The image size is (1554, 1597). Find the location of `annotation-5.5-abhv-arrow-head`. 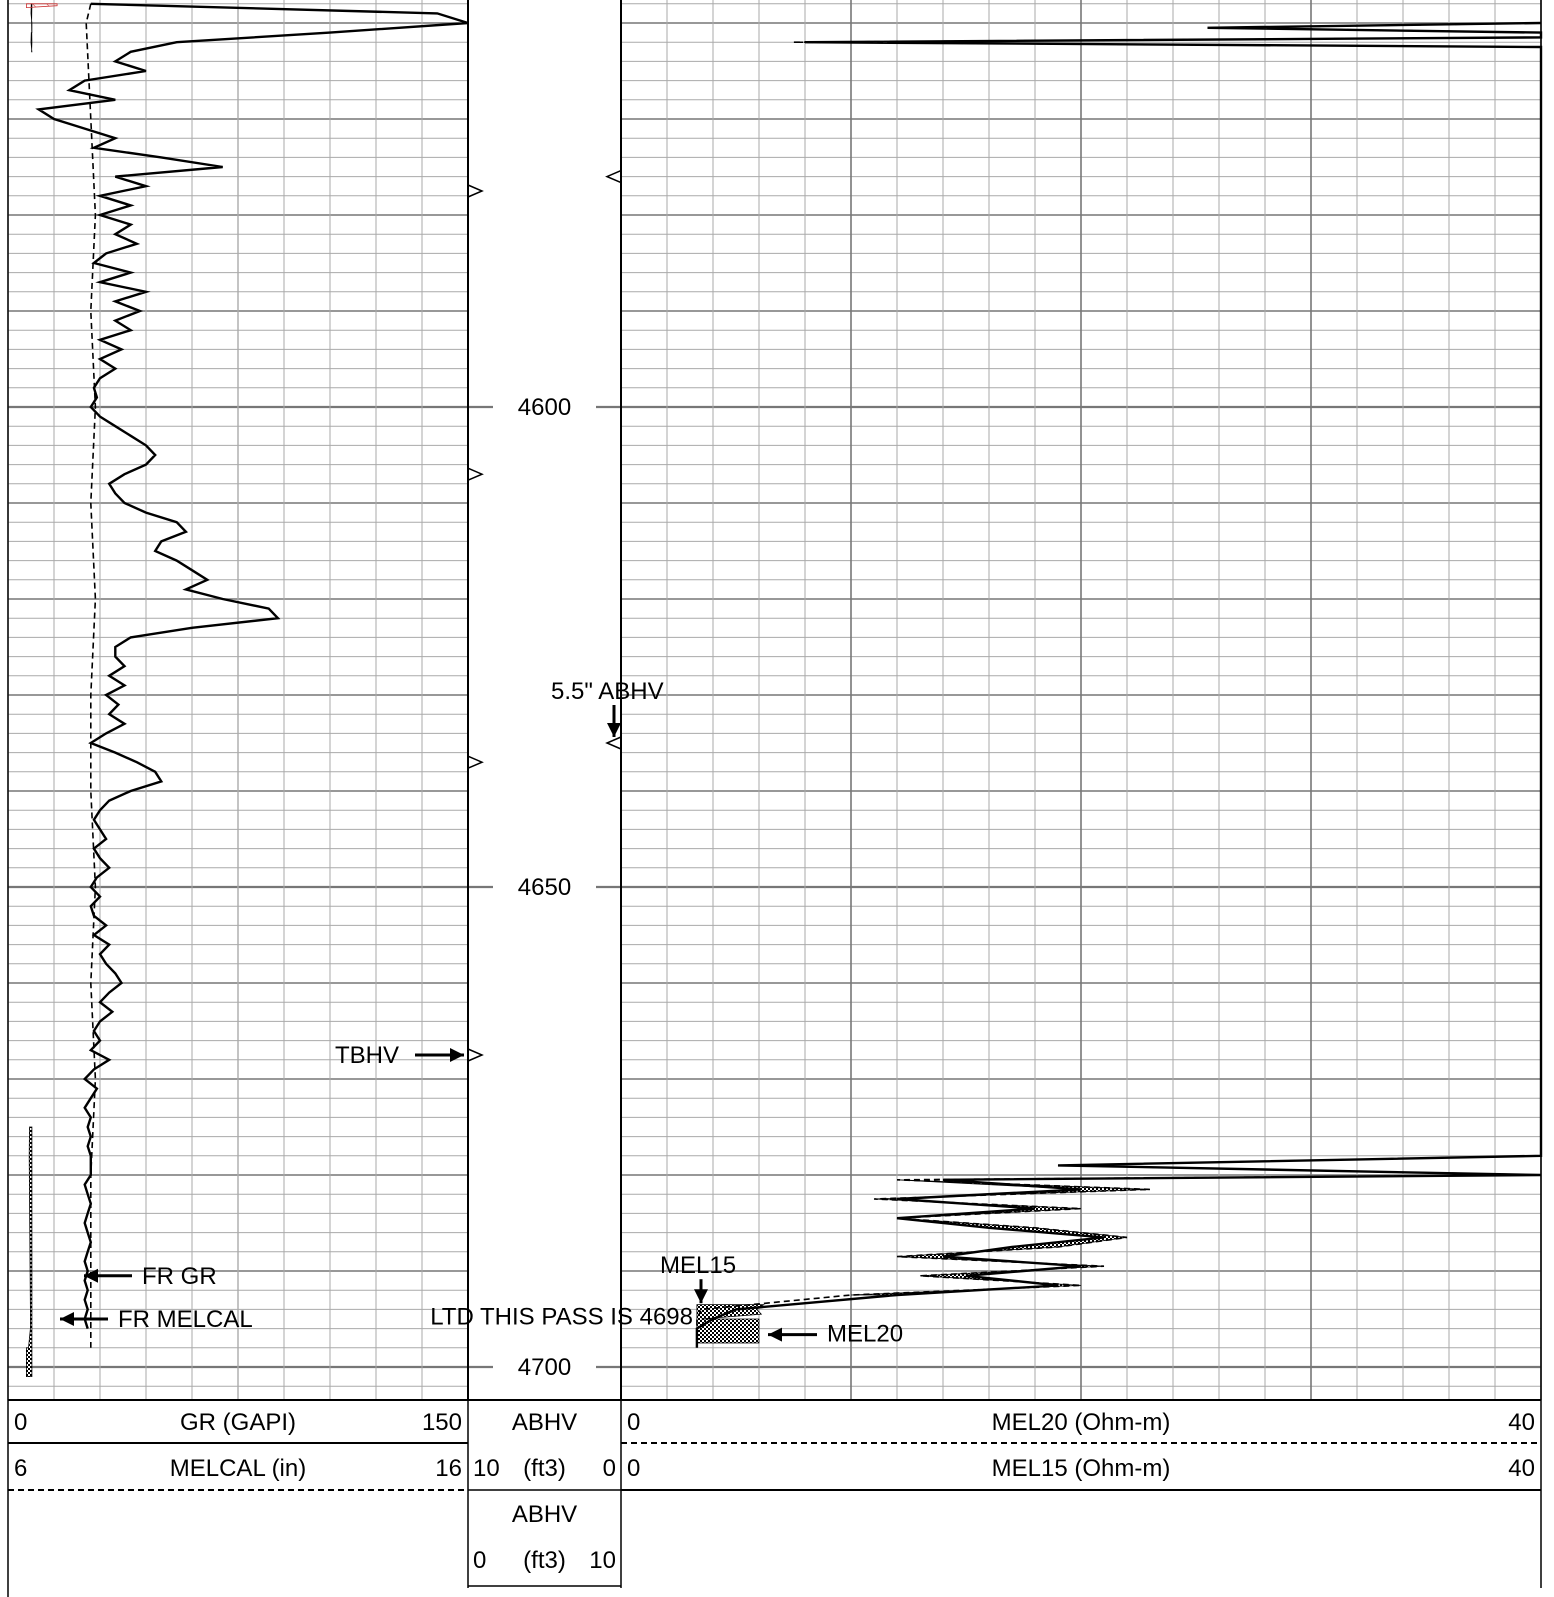

annotation-5.5-abhv-arrow-head is located at coordinates (614, 730).